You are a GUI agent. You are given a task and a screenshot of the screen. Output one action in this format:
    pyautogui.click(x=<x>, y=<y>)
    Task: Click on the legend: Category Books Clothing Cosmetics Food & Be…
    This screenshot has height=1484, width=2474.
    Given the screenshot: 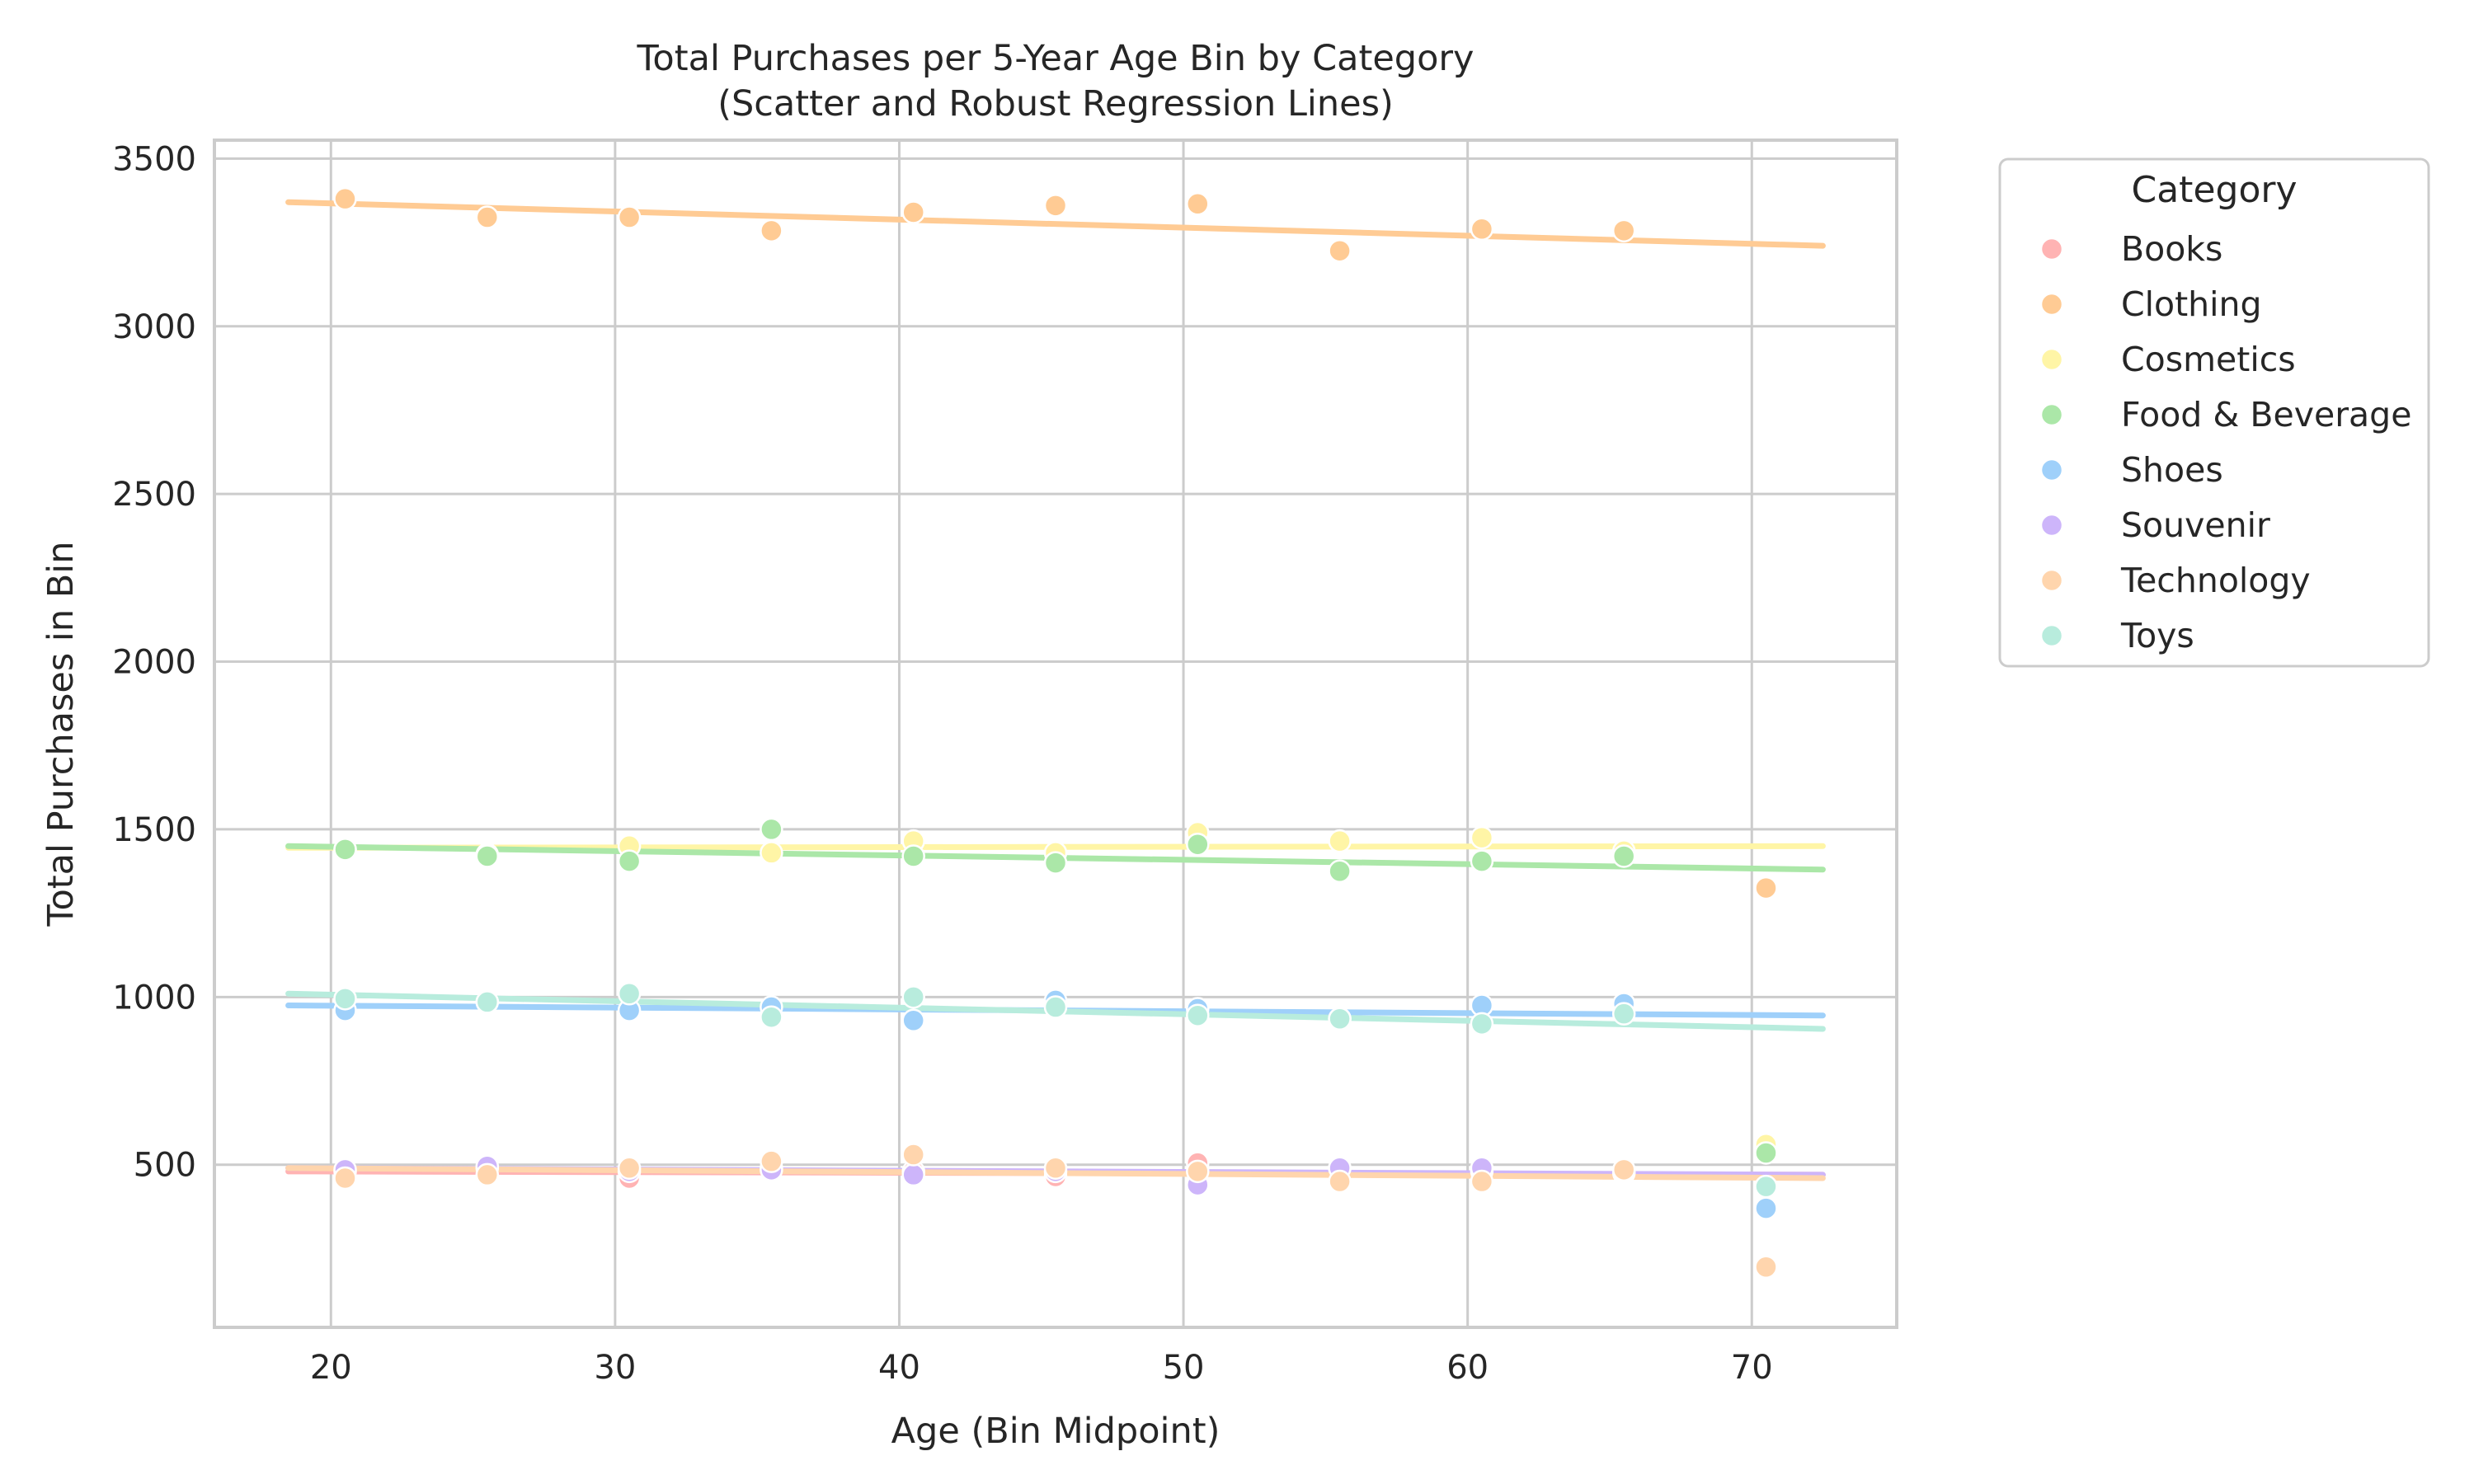 What is the action you would take?
    pyautogui.click(x=2214, y=412)
    